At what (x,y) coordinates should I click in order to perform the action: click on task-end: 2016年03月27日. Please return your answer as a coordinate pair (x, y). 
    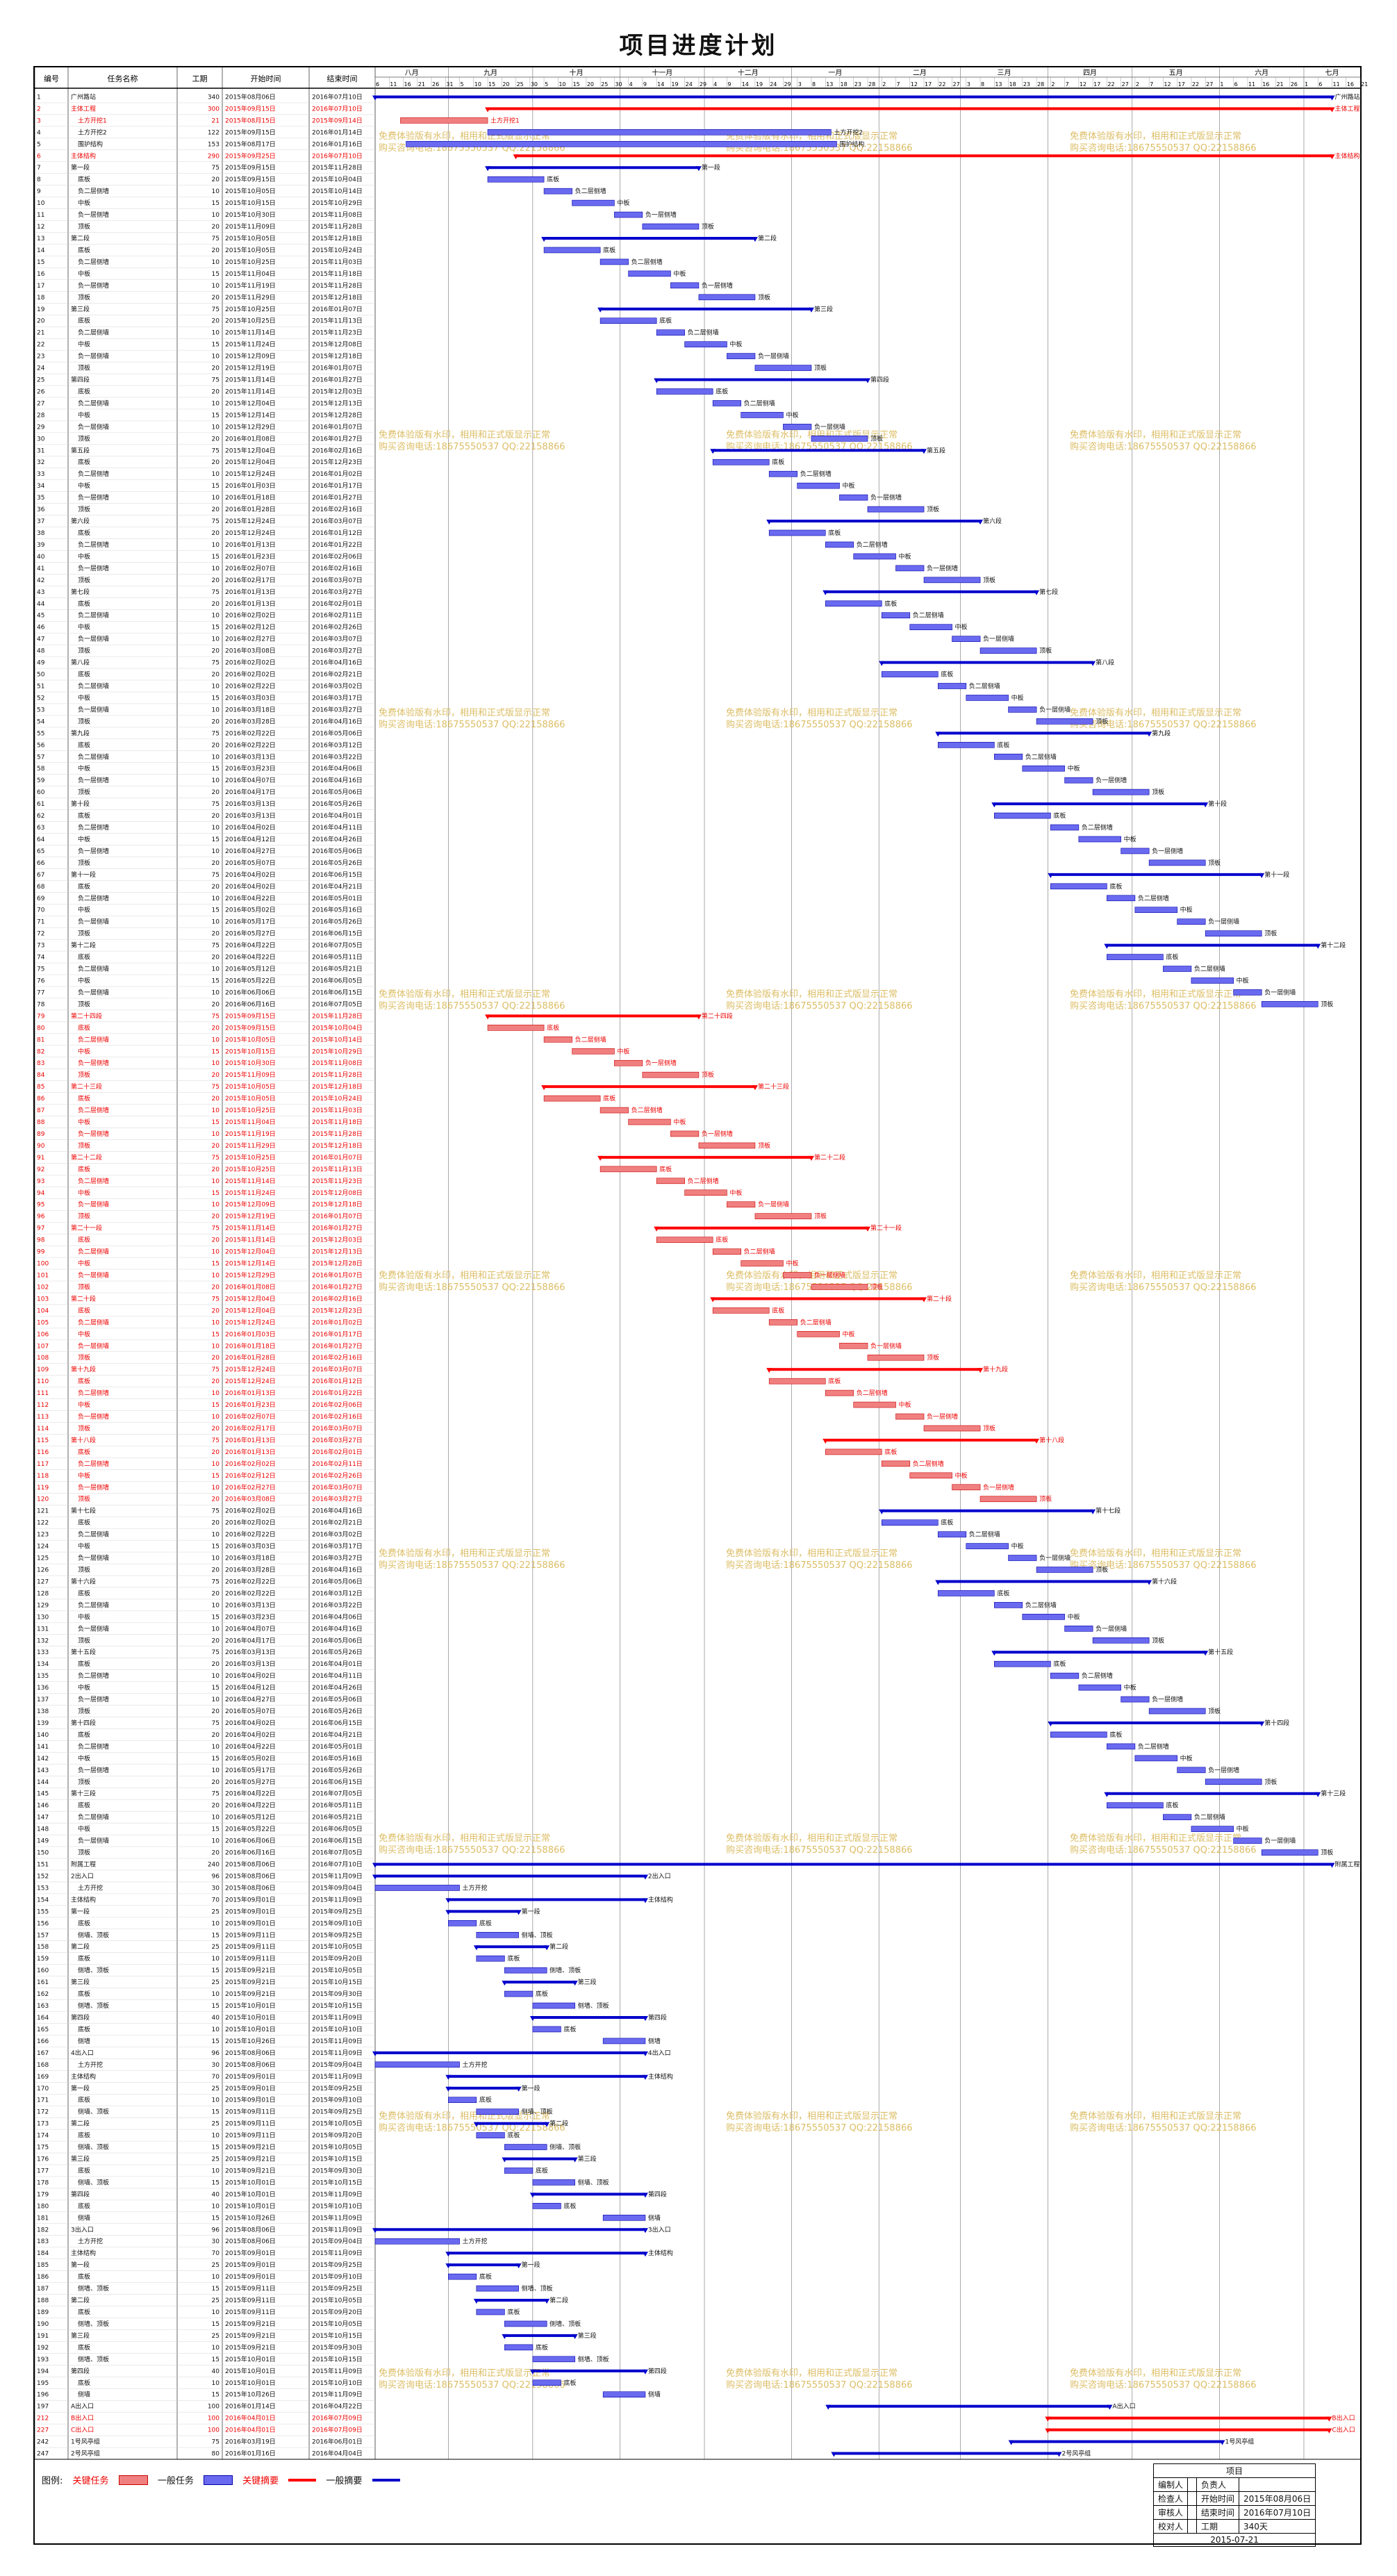
    Looking at the image, I should click on (338, 1558).